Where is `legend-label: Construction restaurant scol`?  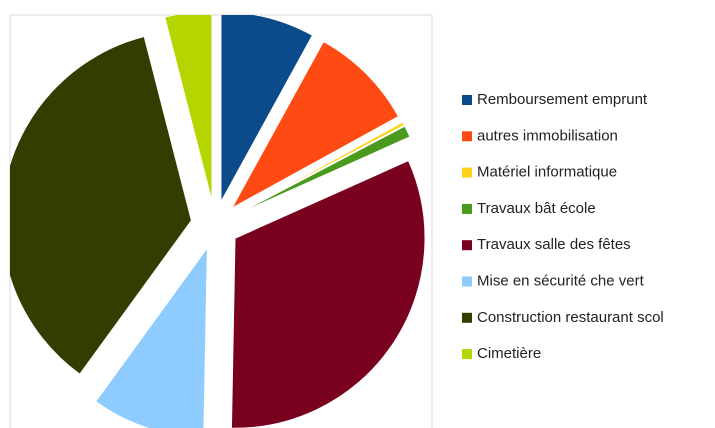
legend-label: Construction restaurant scol is located at coordinates (570, 317).